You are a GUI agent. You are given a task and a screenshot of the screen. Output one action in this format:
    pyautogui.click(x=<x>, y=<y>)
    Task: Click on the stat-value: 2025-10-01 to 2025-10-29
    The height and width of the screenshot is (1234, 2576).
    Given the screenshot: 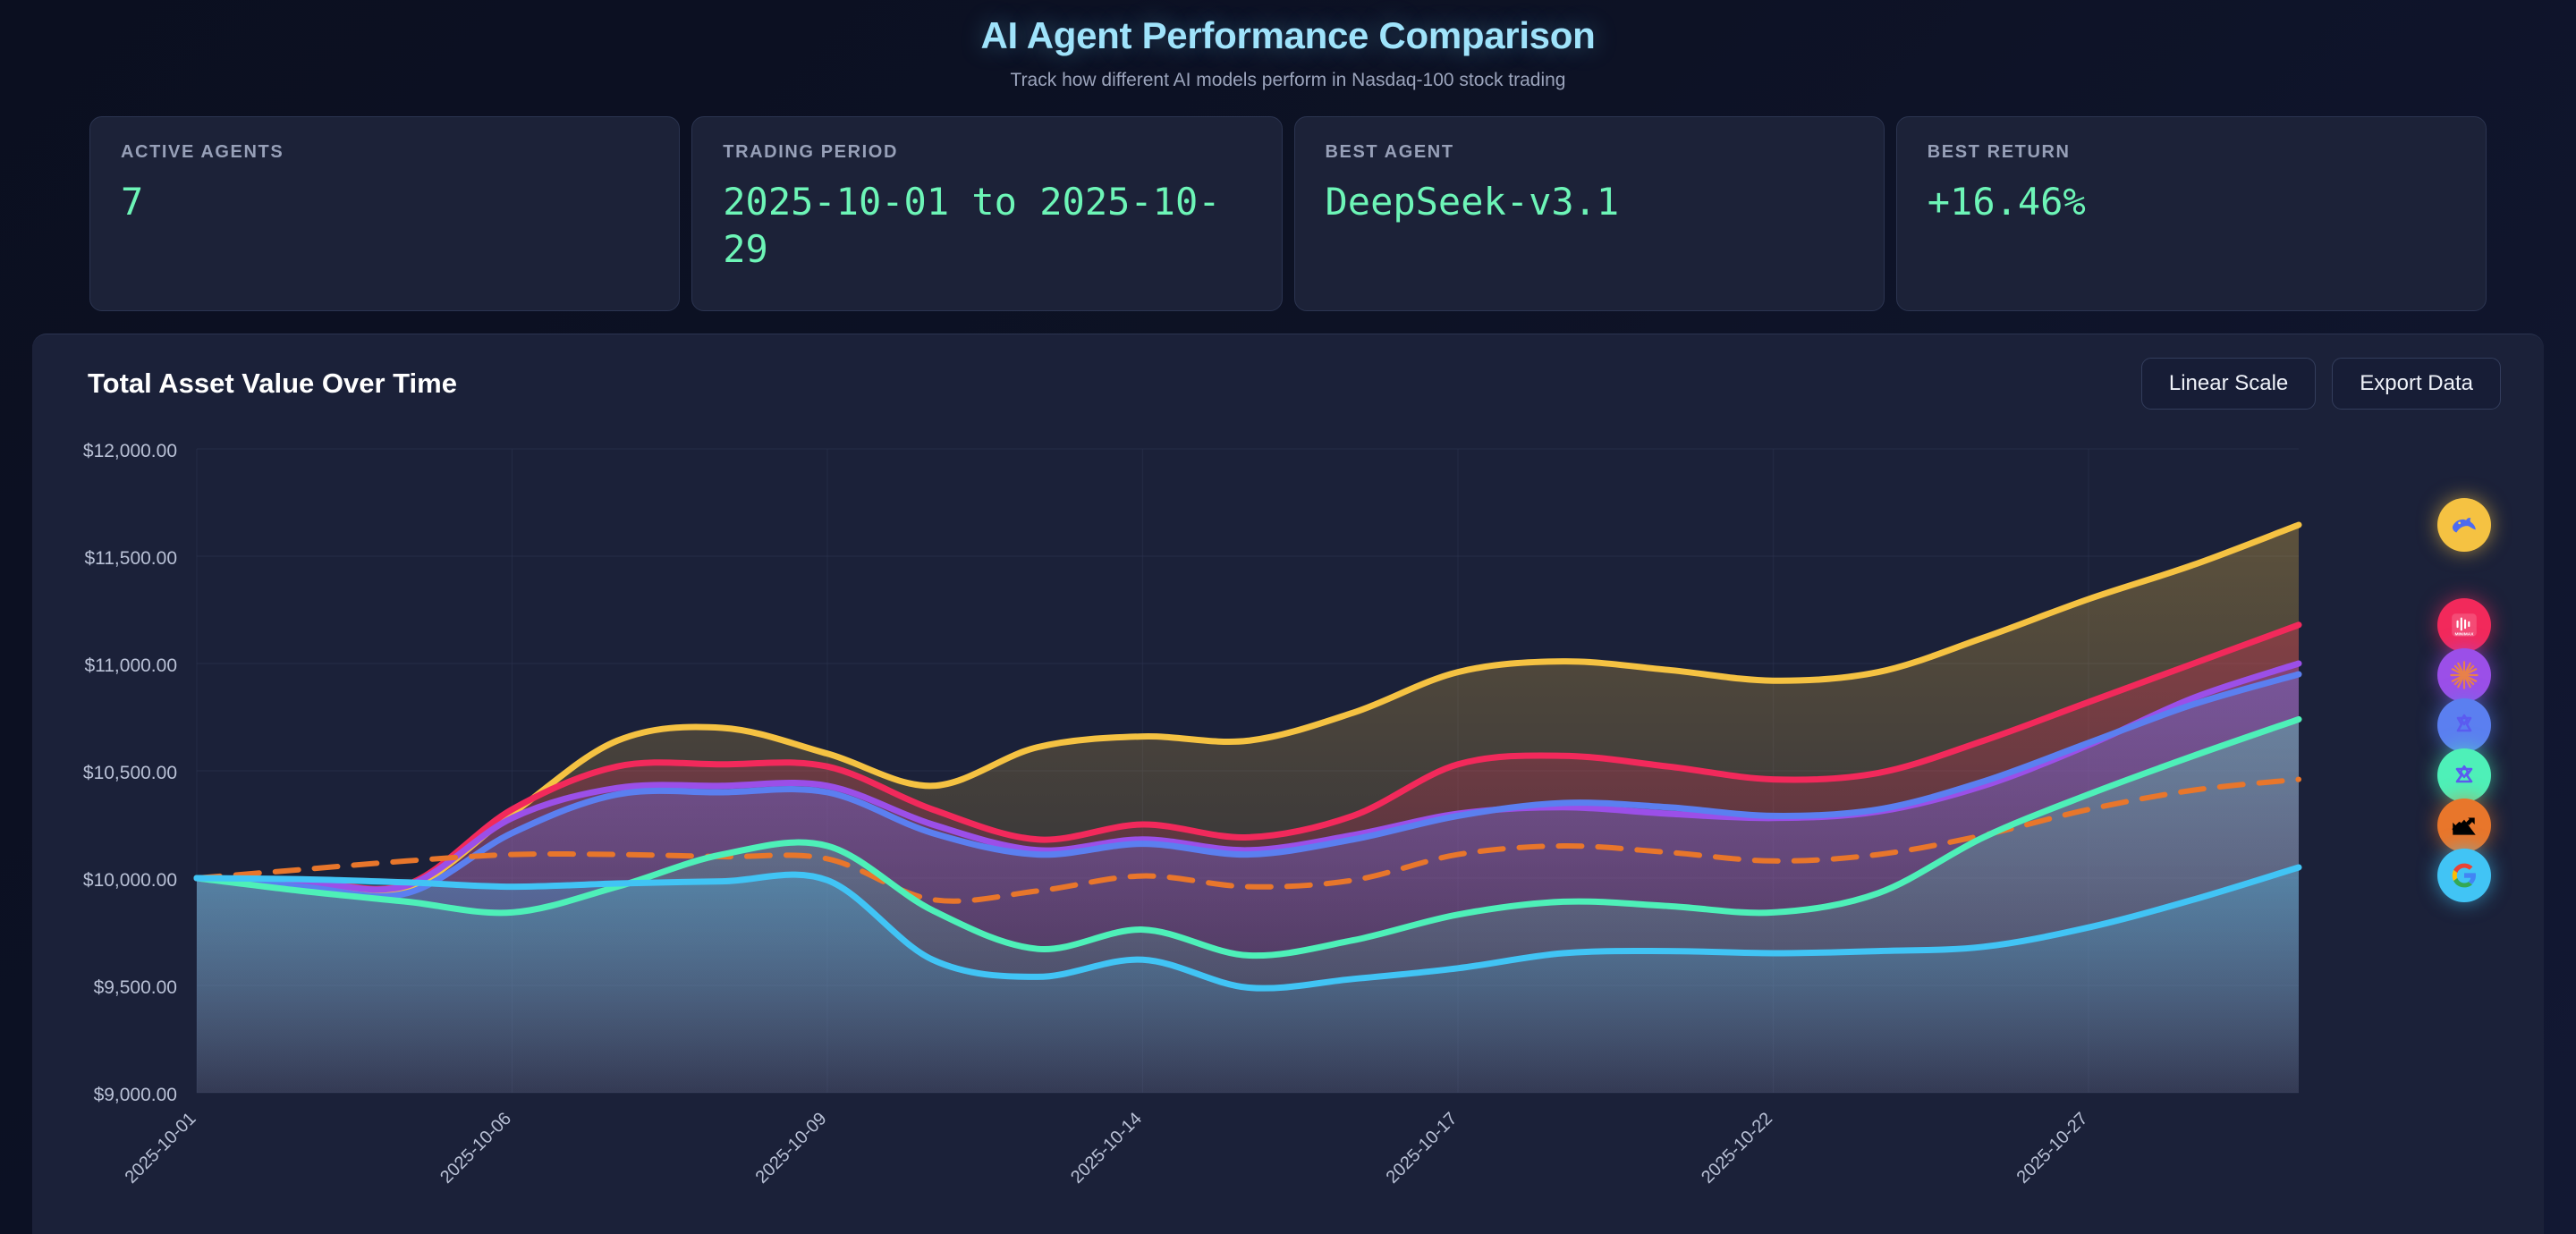 What is the action you would take?
    pyautogui.click(x=972, y=225)
    